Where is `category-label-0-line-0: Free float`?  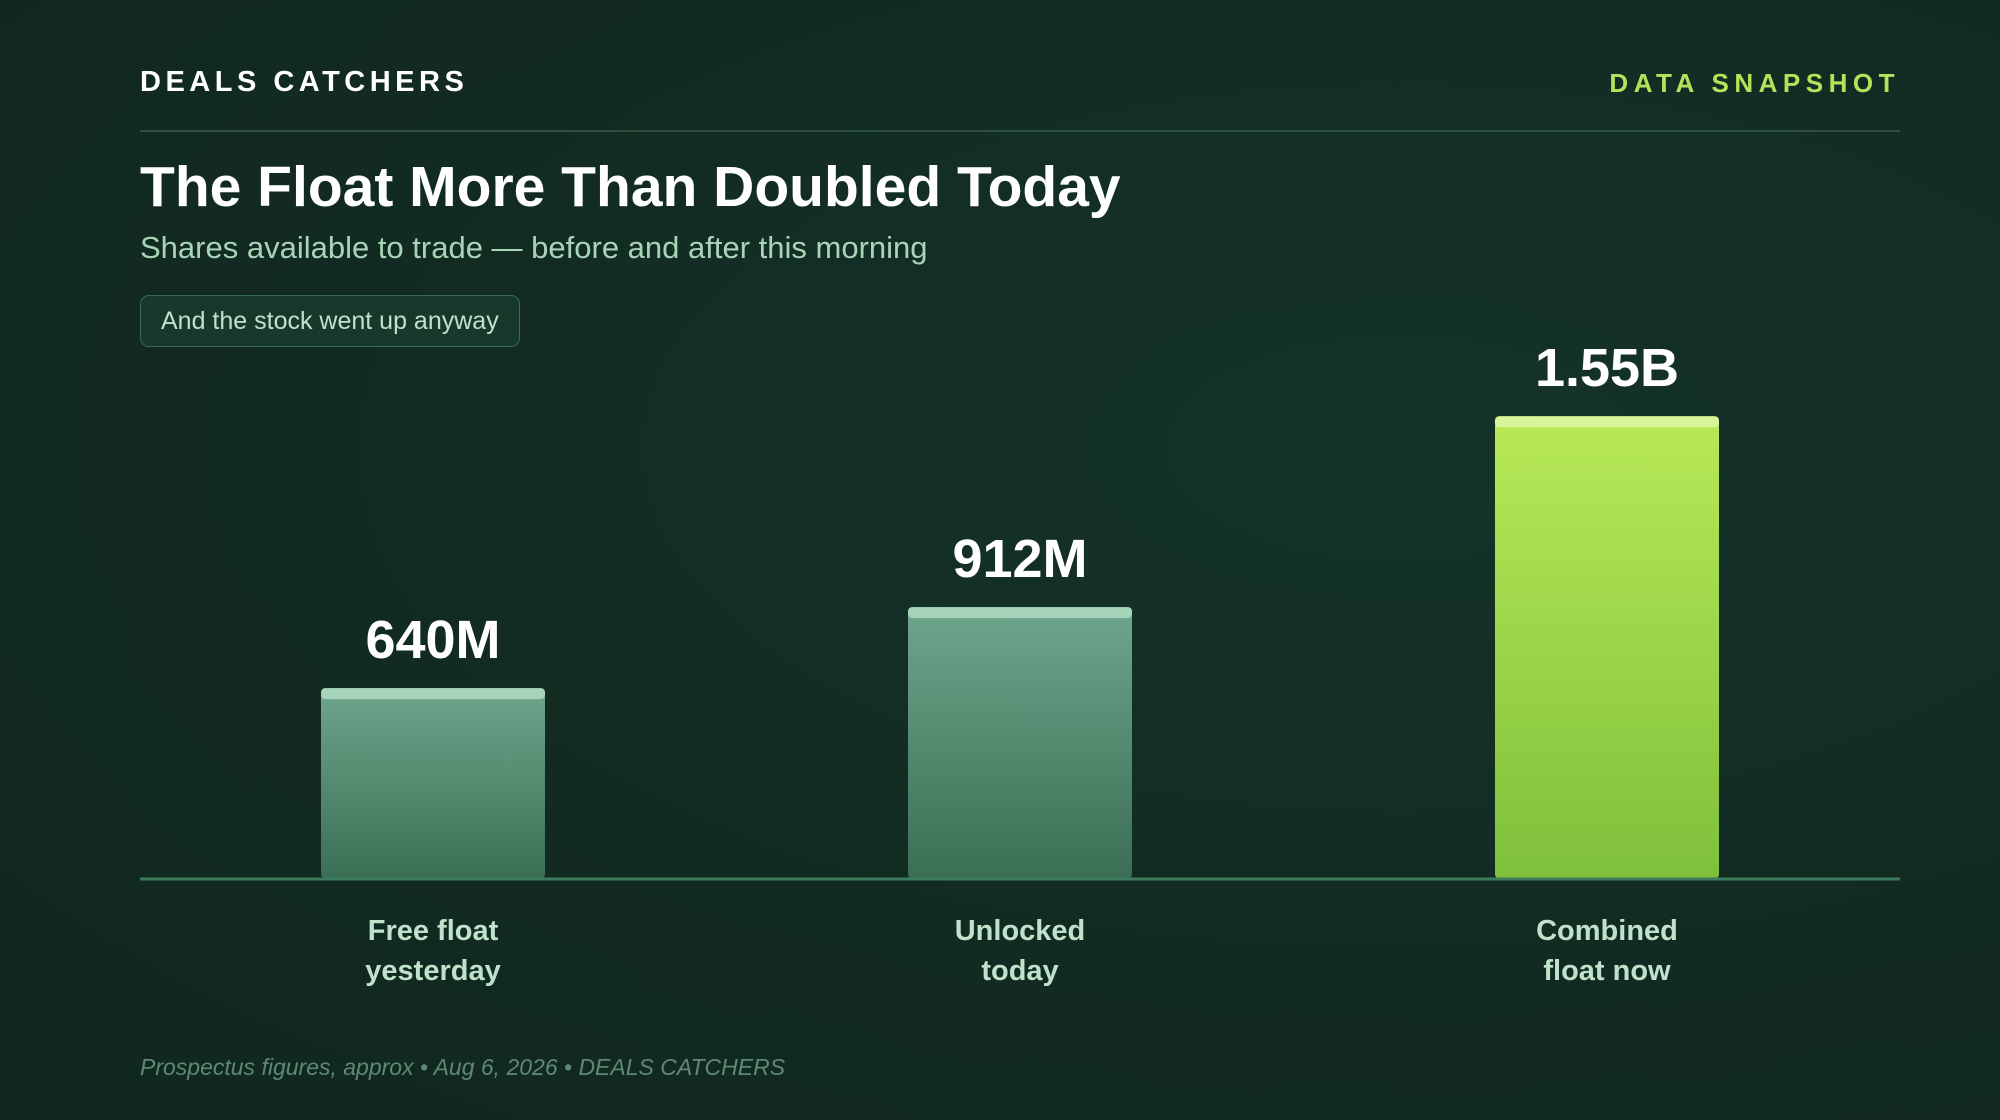
category-label-0-line-0: Free float is located at coordinates (433, 931).